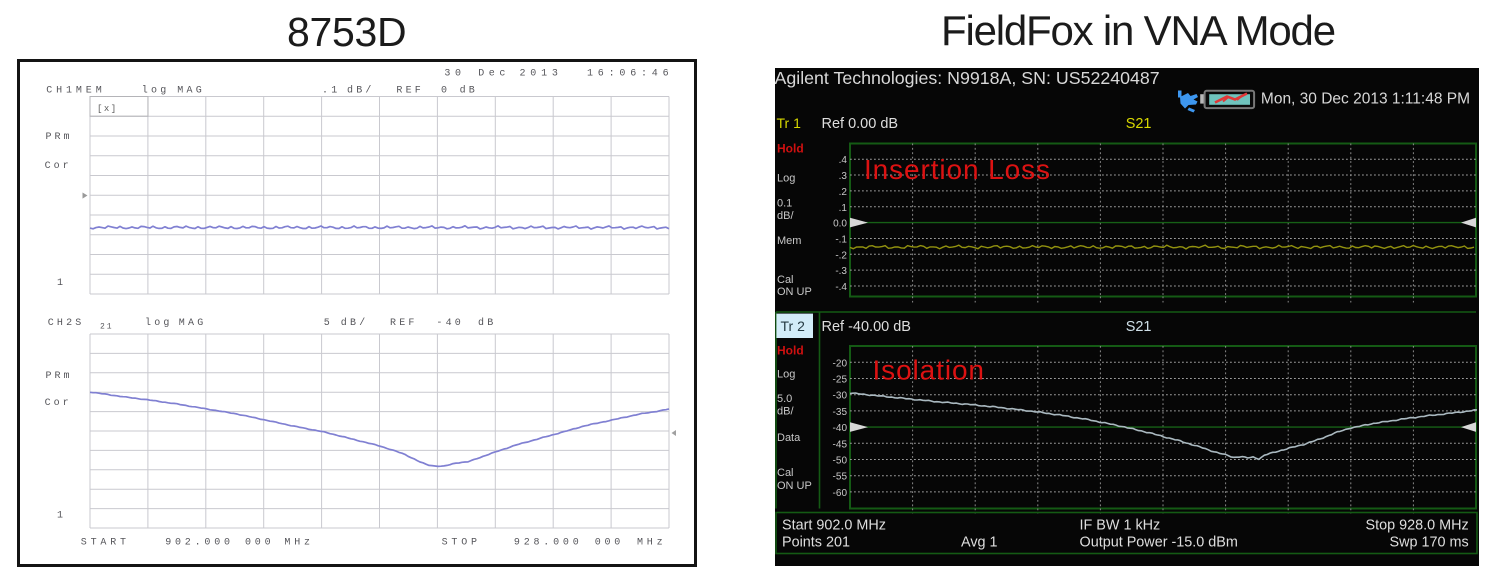 The height and width of the screenshot is (576, 1491). I want to click on svg-text: 5, so click(328, 323).